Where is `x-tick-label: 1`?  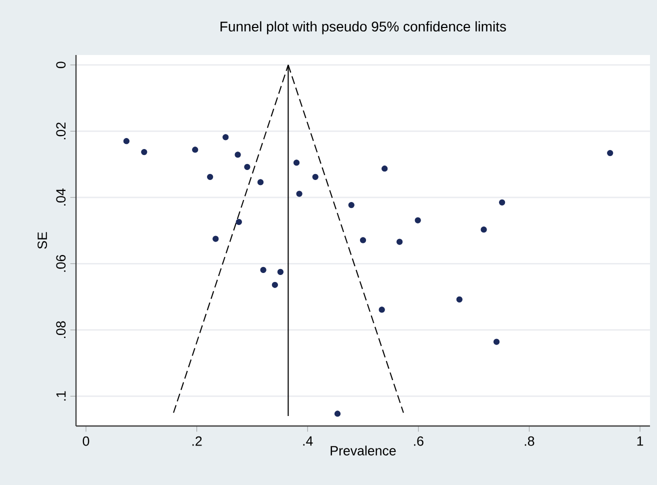
x-tick-label: 1 is located at coordinates (640, 441).